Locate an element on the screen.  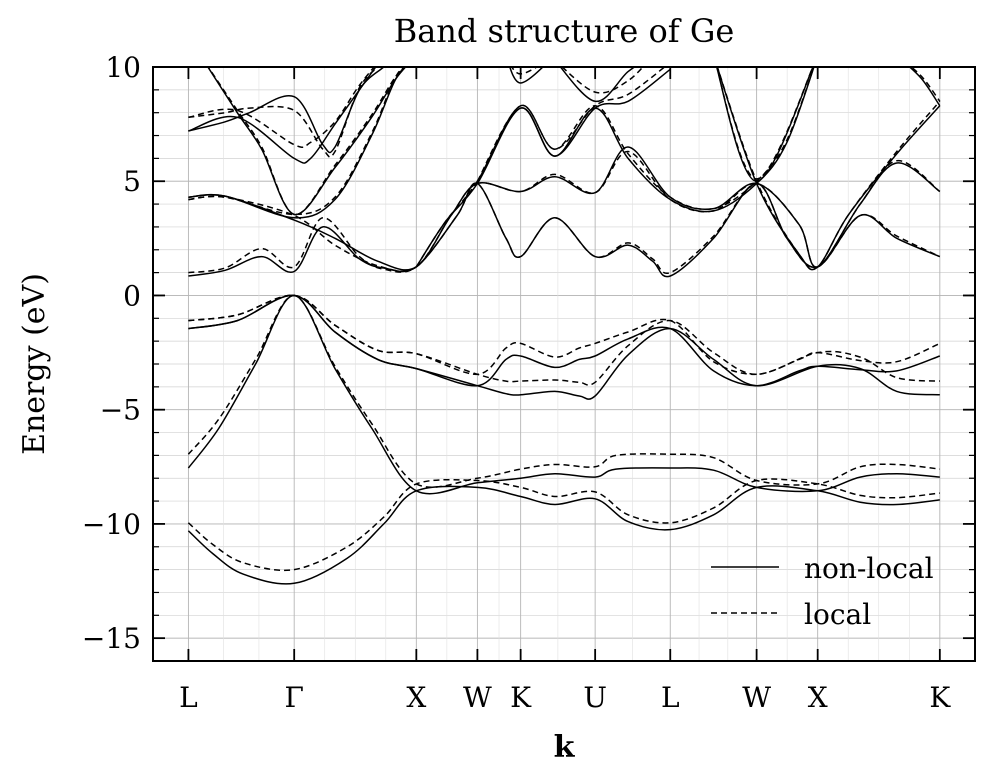
x-axis-label: k is located at coordinates (565, 747).